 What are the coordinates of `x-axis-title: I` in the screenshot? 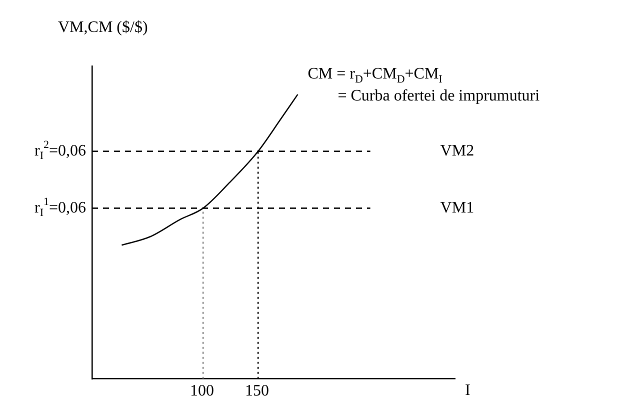 It's located at (467, 391).